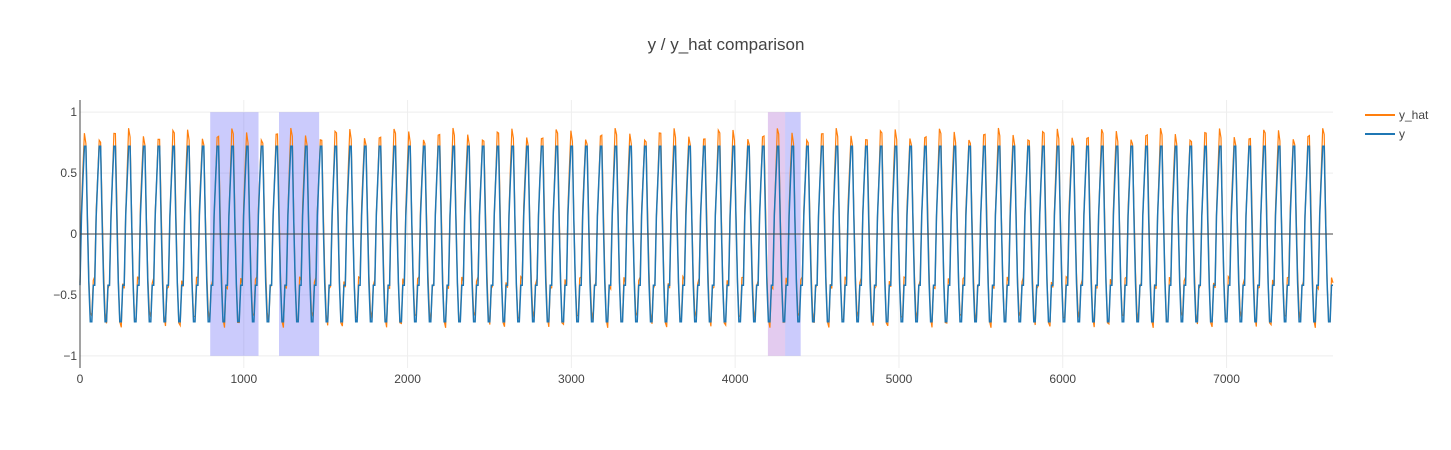  I want to click on y-axis-ticks: −1 −0.5 0 0.5 1, so click(65, 234).